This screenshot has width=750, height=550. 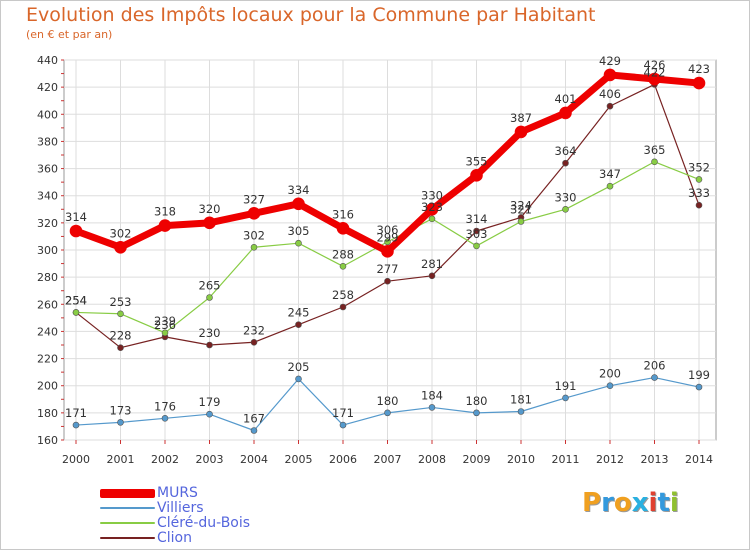 I want to click on data-label-cl-r-du-bois: 305, so click(x=299, y=231).